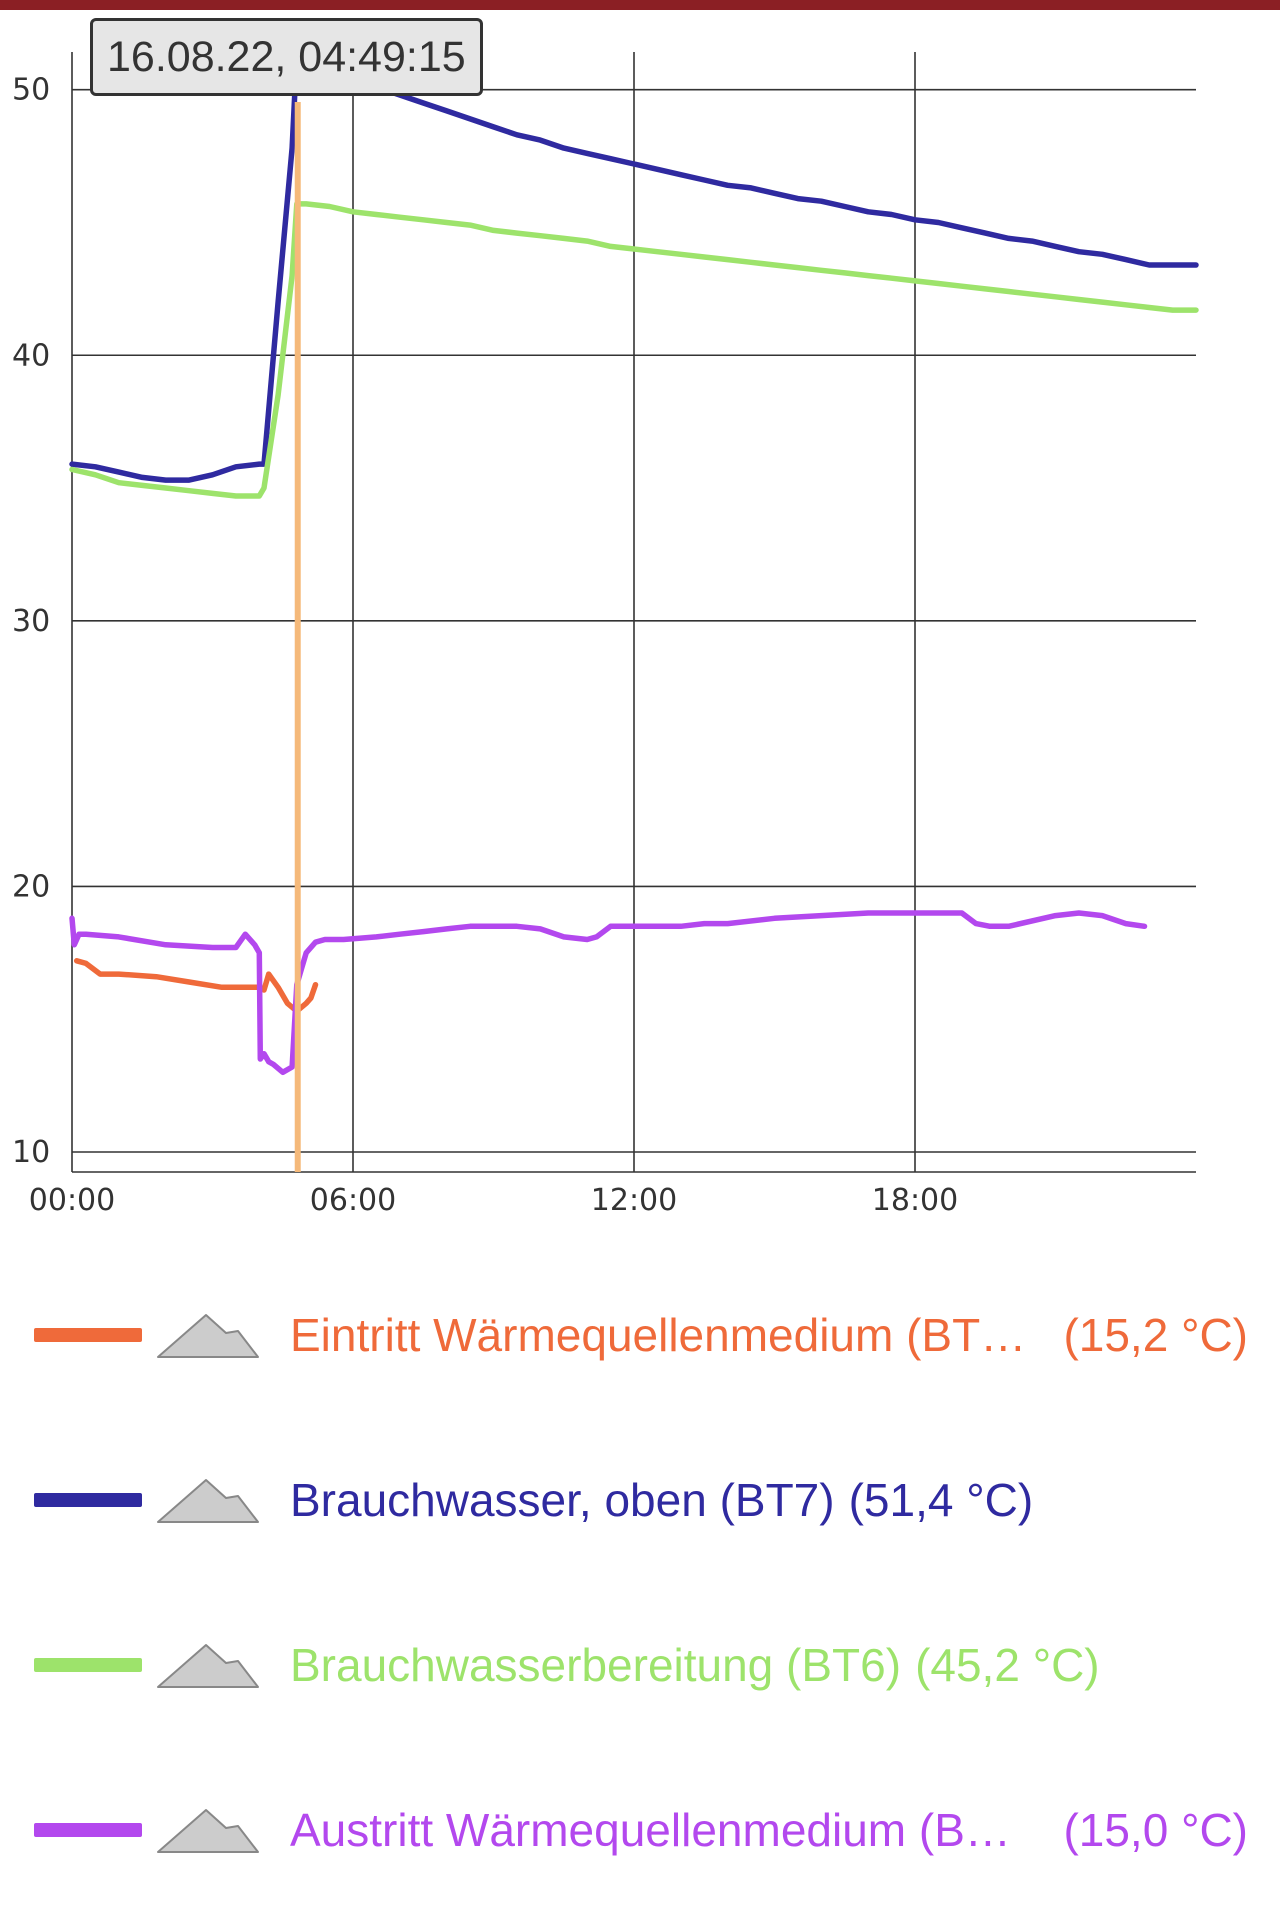 This screenshot has height=1918, width=1280. Describe the element at coordinates (640, 5) in the screenshot. I see `header-bar` at that location.